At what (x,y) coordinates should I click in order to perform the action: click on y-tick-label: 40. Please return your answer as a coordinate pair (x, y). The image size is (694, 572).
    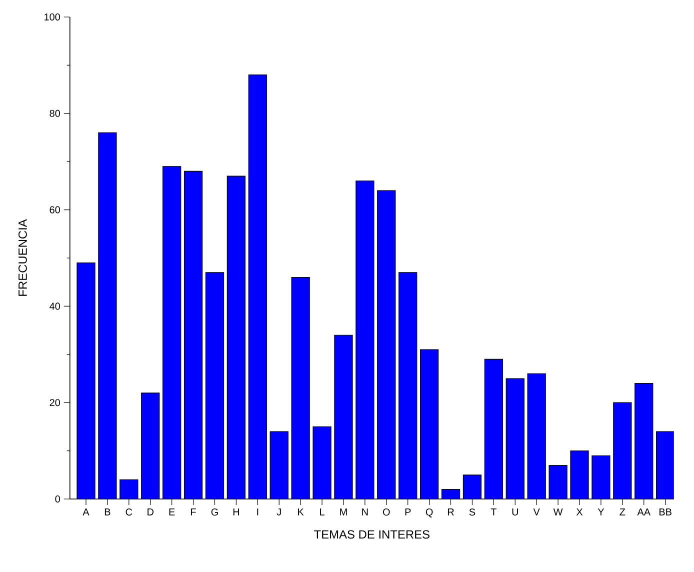
    Looking at the image, I should click on (55, 306).